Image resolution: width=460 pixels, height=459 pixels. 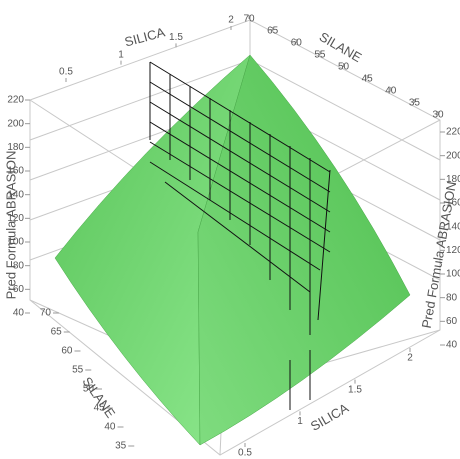 What do you see at coordinates (10, 225) in the screenshot?
I see `axis-title: Pred Formula ABRASION` at bounding box center [10, 225].